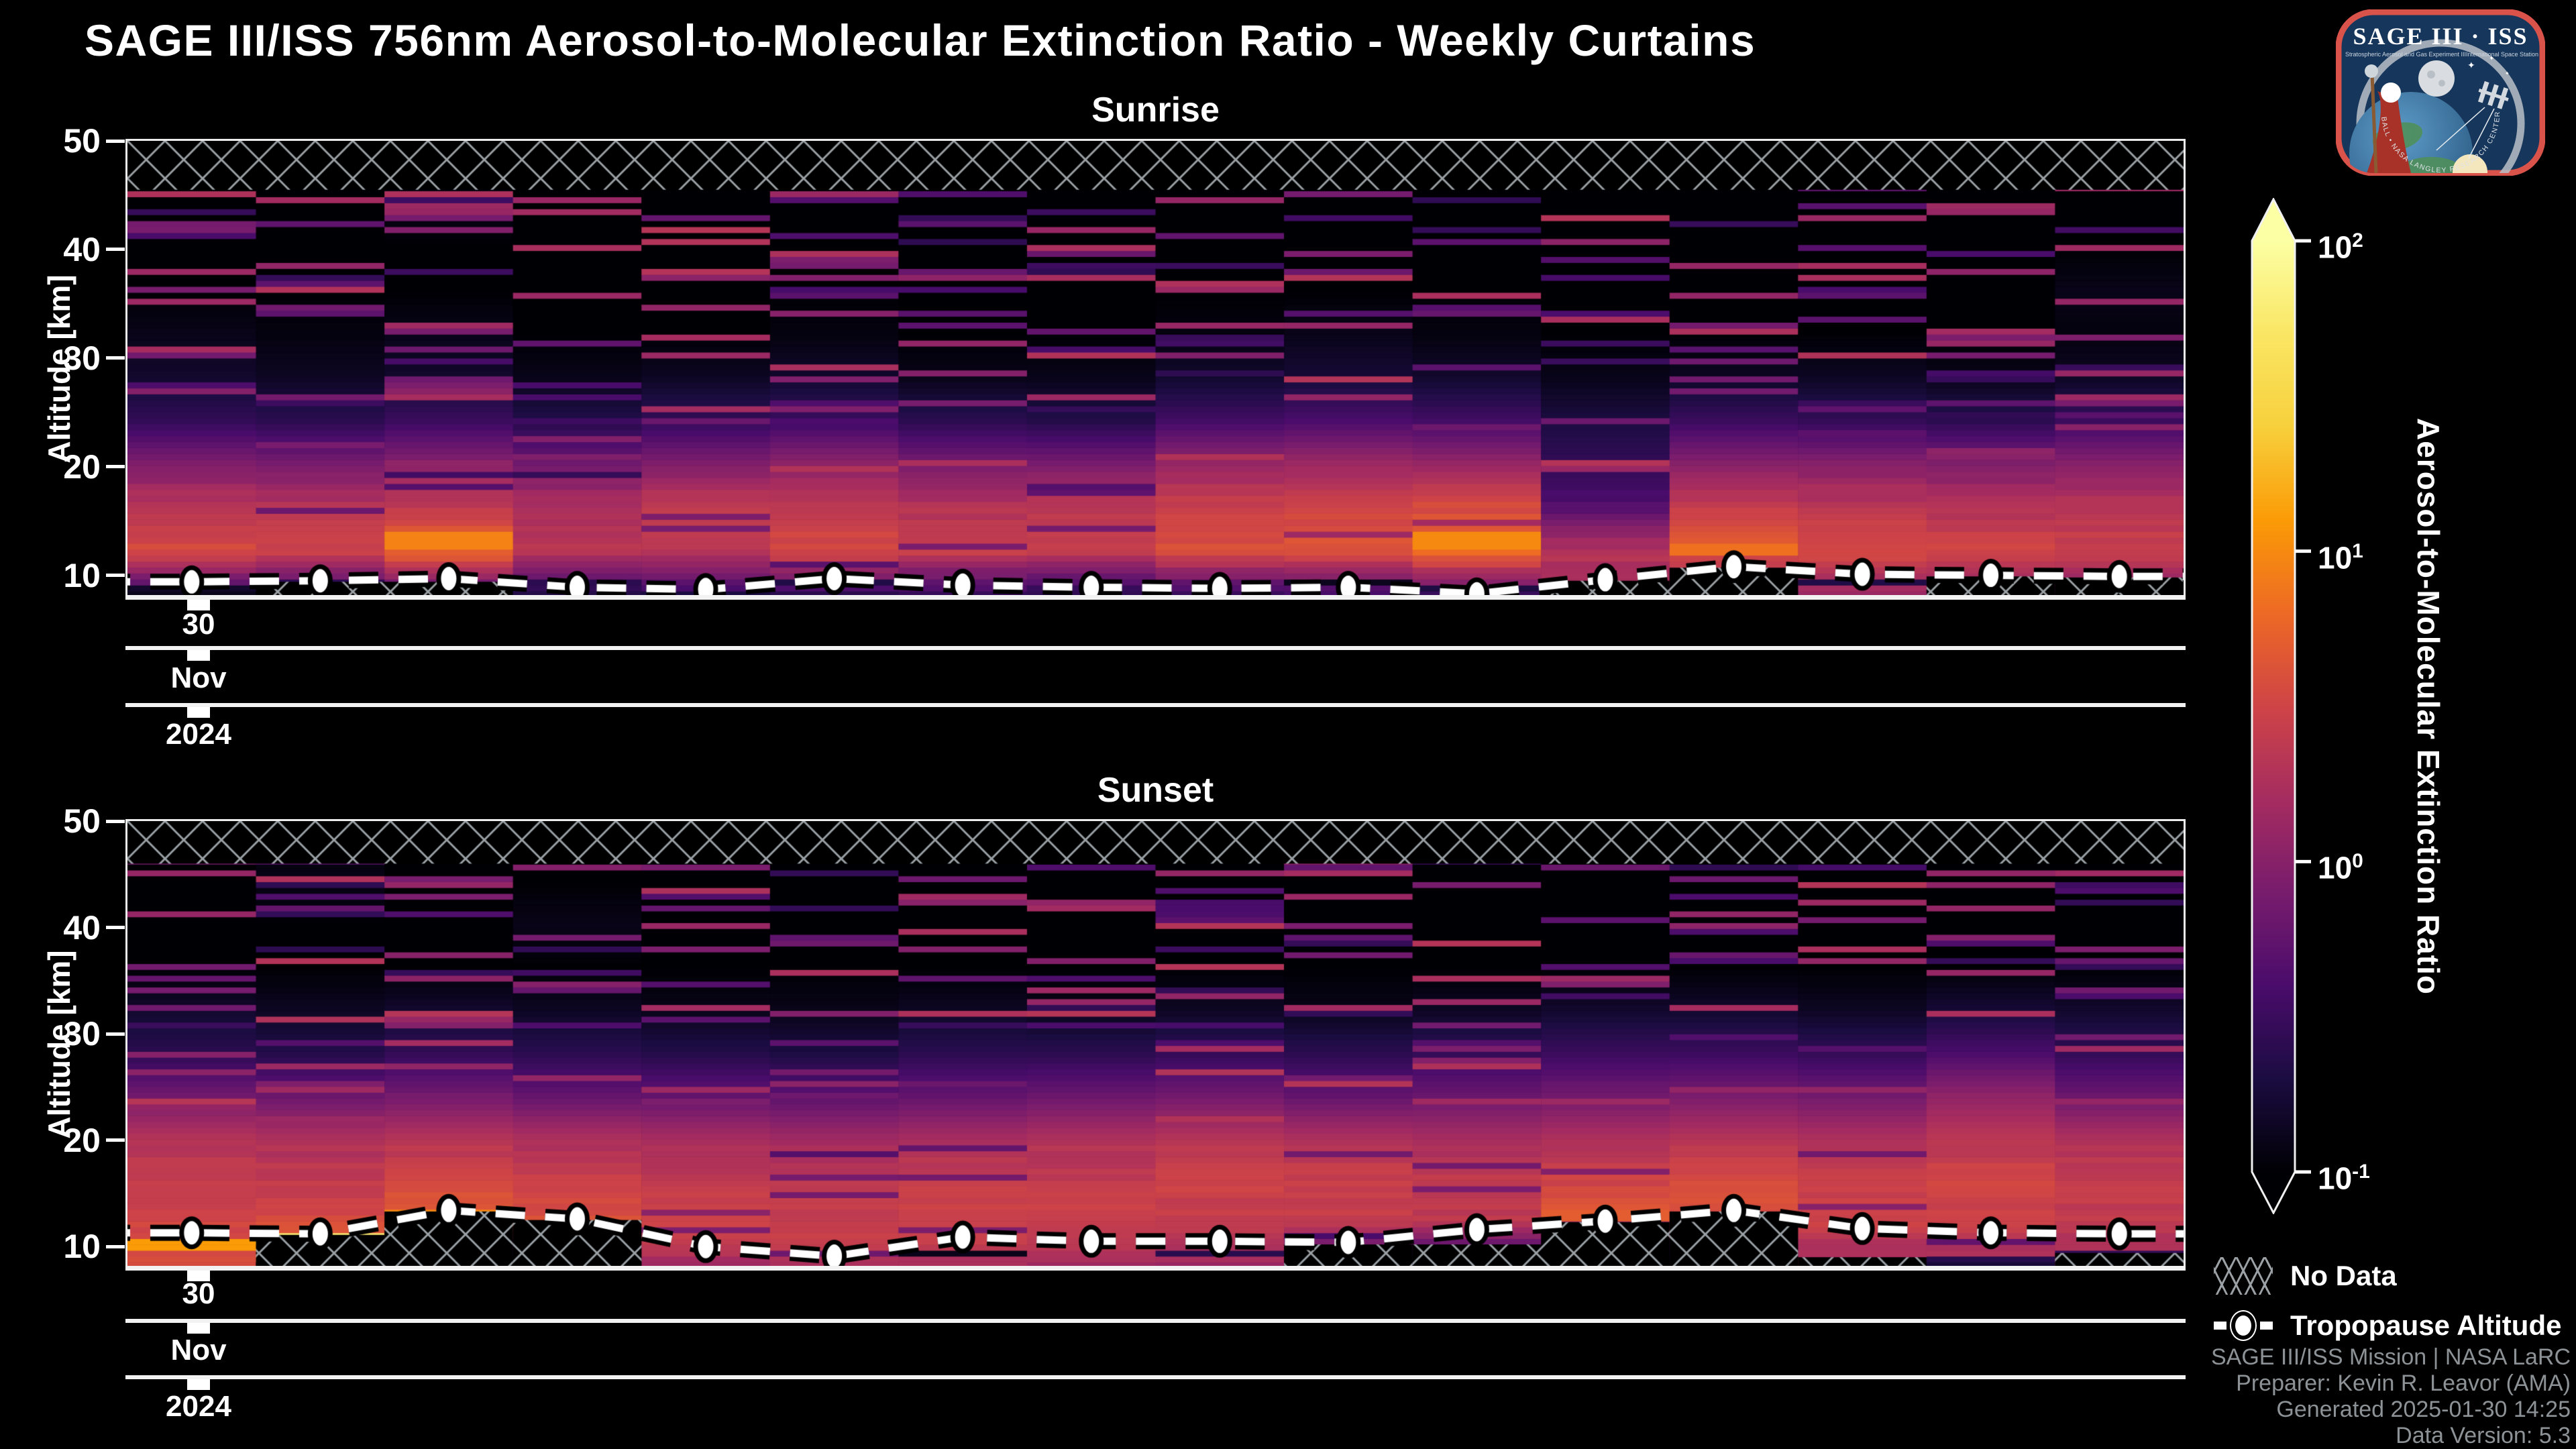 The width and height of the screenshot is (2576, 1449). What do you see at coordinates (1155, 110) in the screenshot?
I see `panel-title-sunrise: Sunrise` at bounding box center [1155, 110].